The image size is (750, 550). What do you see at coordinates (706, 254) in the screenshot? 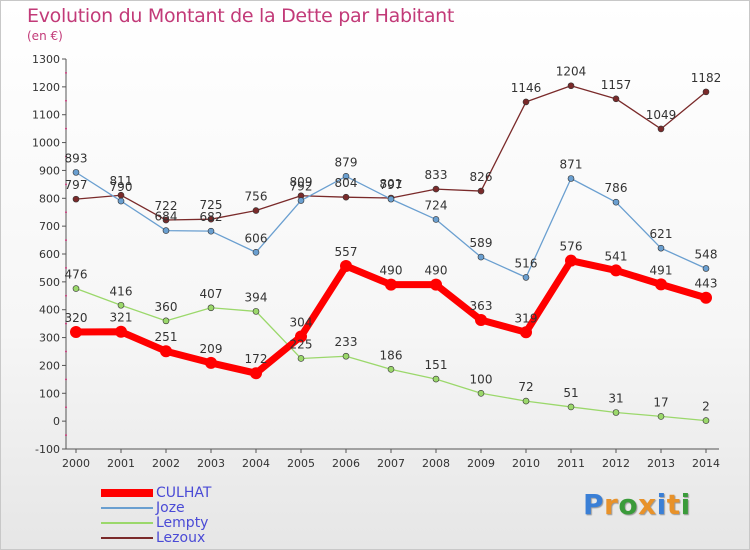
I see `data-label-joze: 548` at bounding box center [706, 254].